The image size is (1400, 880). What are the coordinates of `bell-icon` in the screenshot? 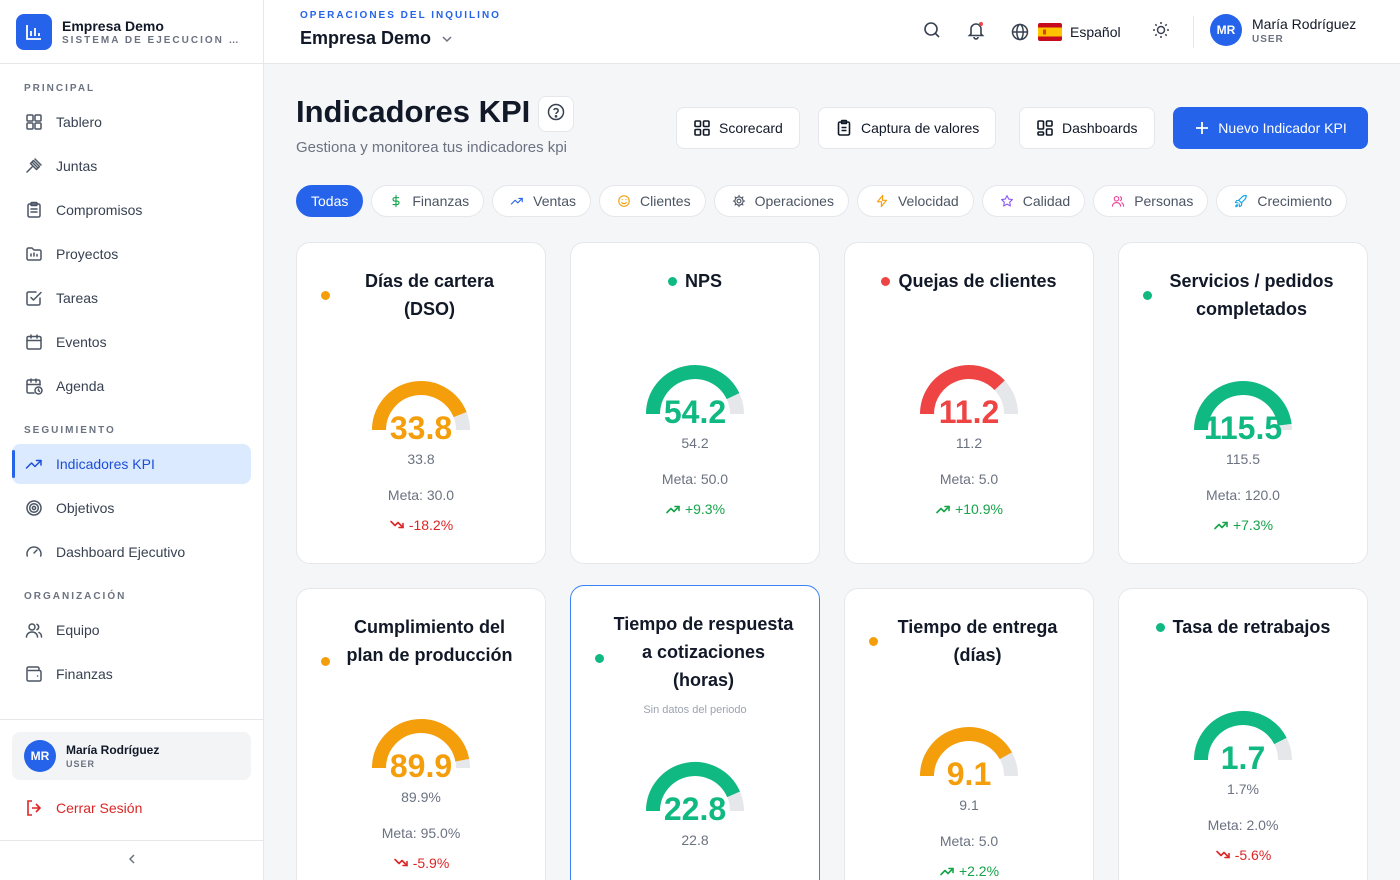 It's located at (976, 32).